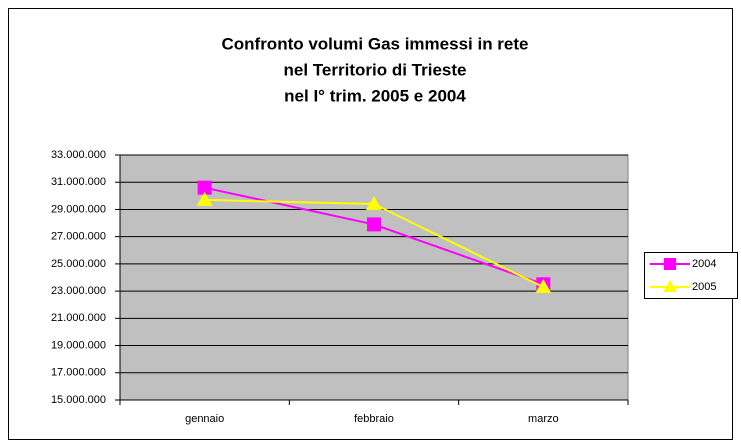 The width and height of the screenshot is (741, 448). What do you see at coordinates (204, 419) in the screenshot?
I see `x-tick-label: gennaio` at bounding box center [204, 419].